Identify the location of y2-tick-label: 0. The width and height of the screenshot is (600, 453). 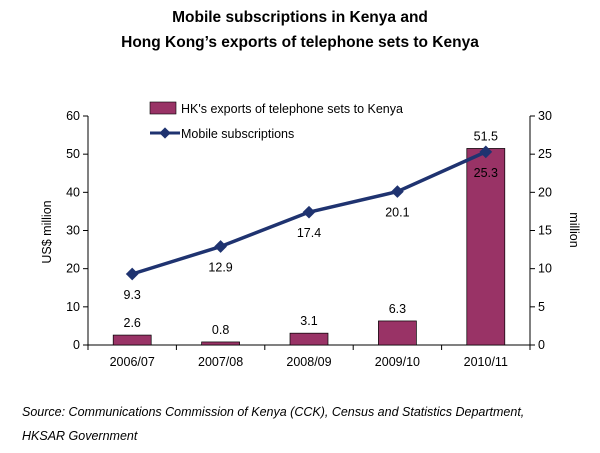
(541, 345).